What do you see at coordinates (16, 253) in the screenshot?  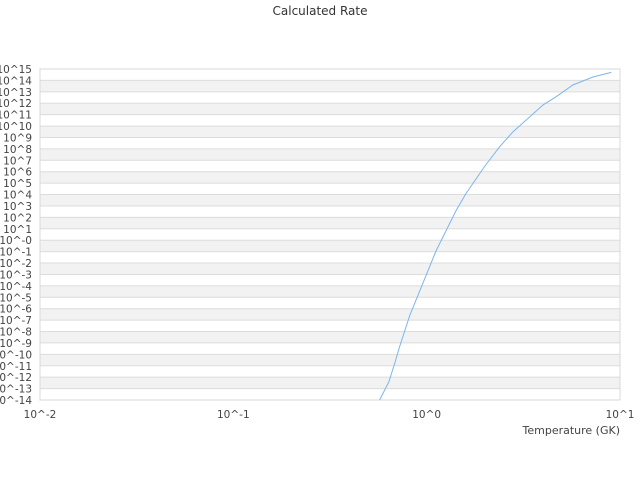 I see `y-tick-label: 10^-1` at bounding box center [16, 253].